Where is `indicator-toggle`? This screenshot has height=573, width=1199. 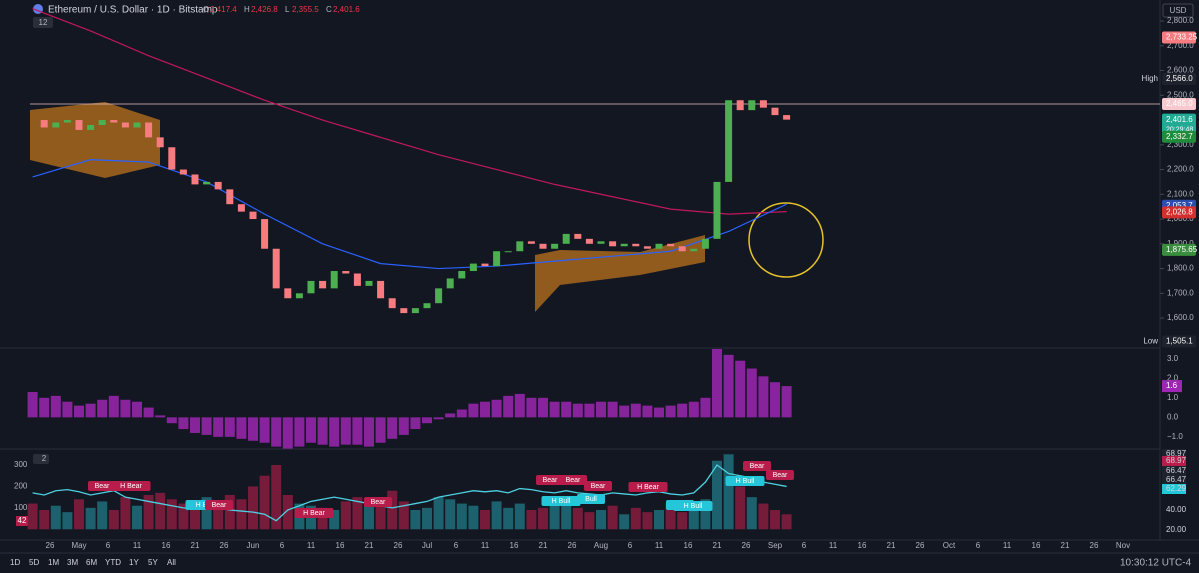 indicator-toggle is located at coordinates (43, 22).